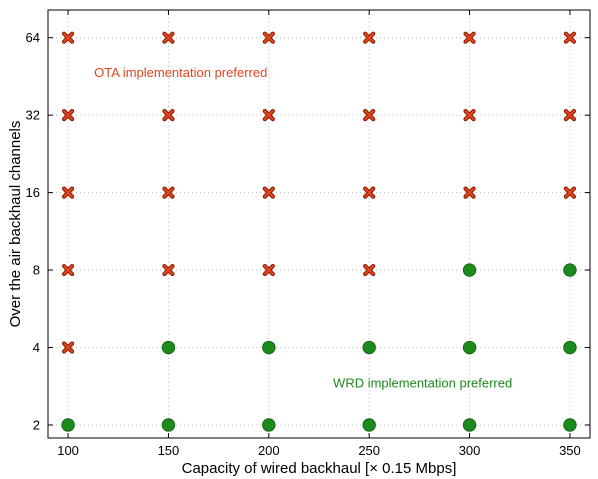  I want to click on y-tick-label: 4, so click(36, 347).